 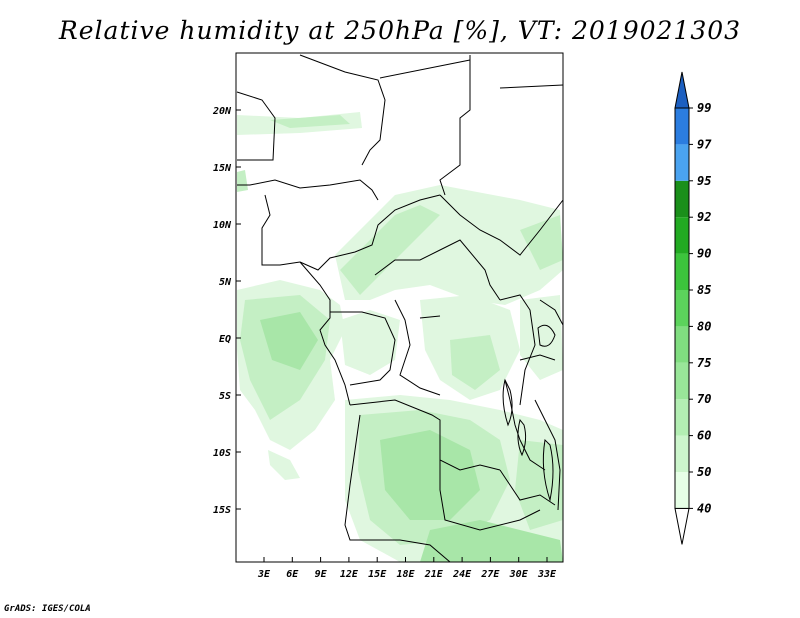 What do you see at coordinates (704, 217) in the screenshot?
I see `colorbar-label: 92` at bounding box center [704, 217].